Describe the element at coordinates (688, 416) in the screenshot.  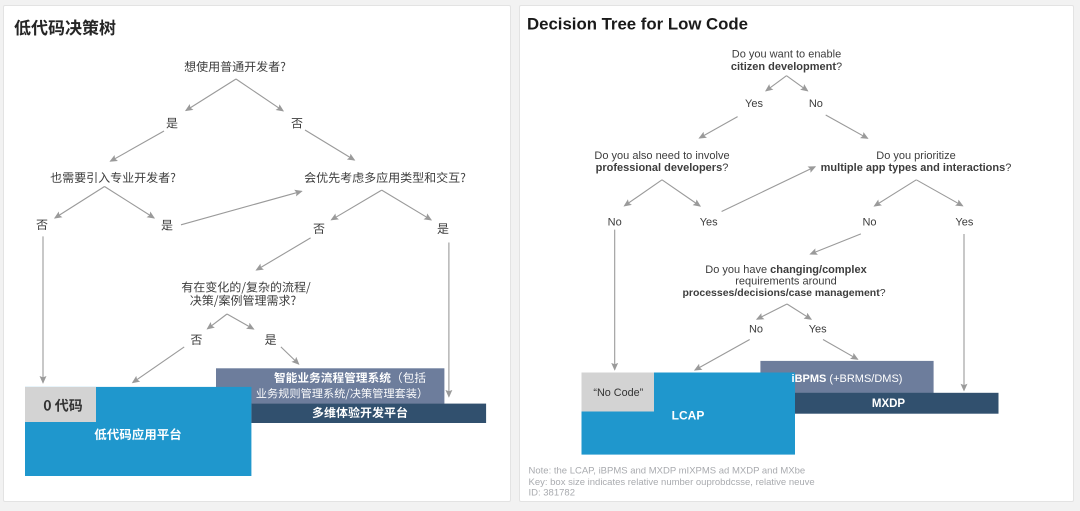
I see `svg-text: LCAP` at that location.